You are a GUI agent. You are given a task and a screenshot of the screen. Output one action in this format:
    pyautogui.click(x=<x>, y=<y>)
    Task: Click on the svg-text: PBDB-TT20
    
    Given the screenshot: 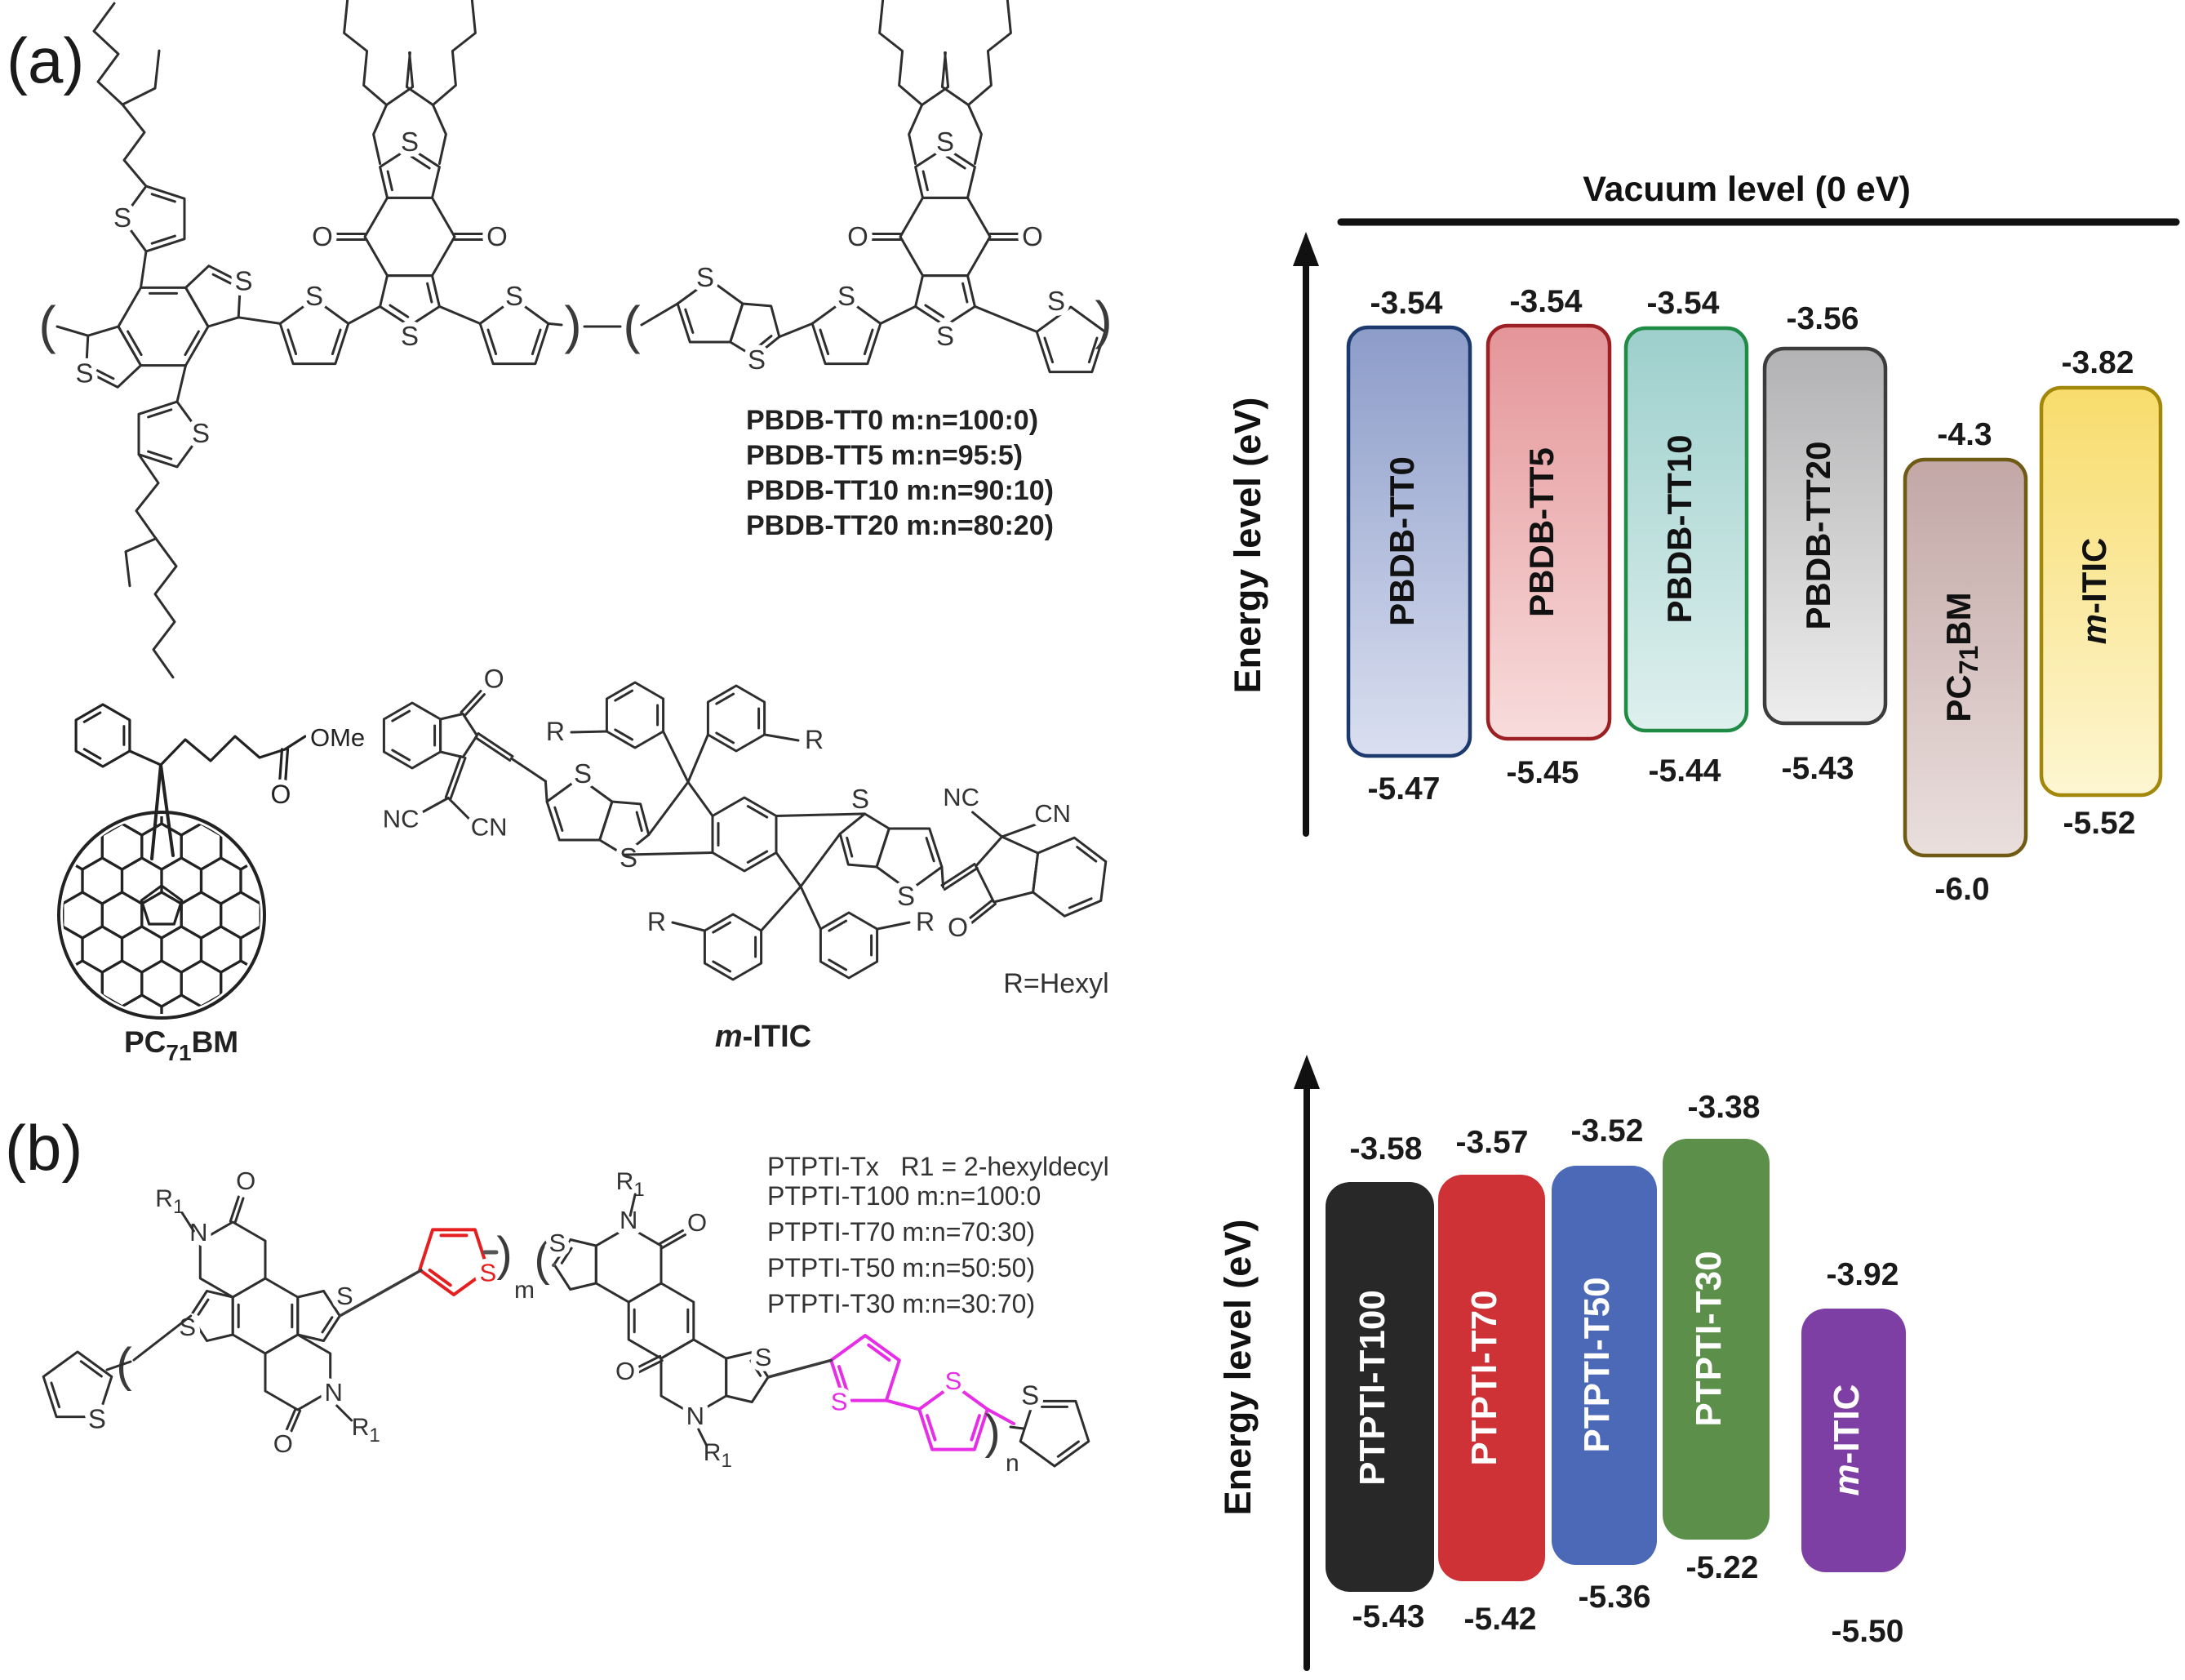 What is the action you would take?
    pyautogui.click(x=1818, y=535)
    